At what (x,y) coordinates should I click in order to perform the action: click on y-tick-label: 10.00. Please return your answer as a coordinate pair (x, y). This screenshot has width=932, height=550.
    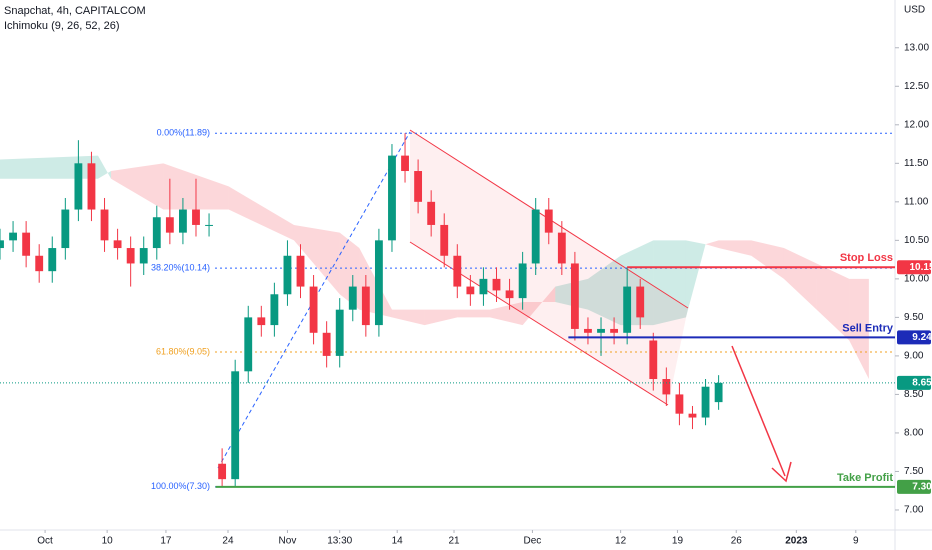
    Looking at the image, I should click on (916, 279).